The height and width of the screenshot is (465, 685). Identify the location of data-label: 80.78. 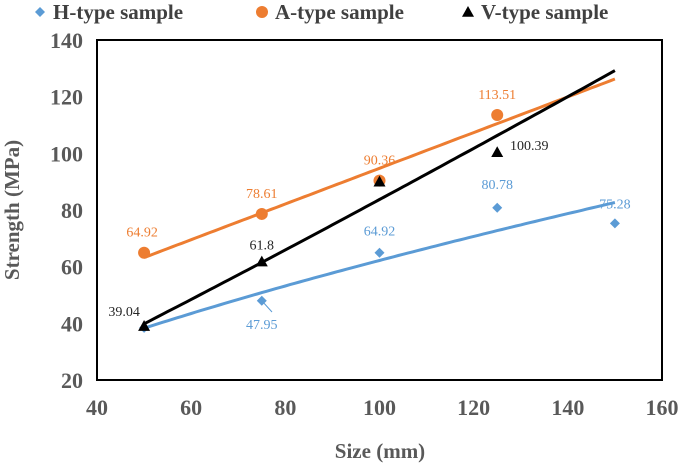
(497, 185).